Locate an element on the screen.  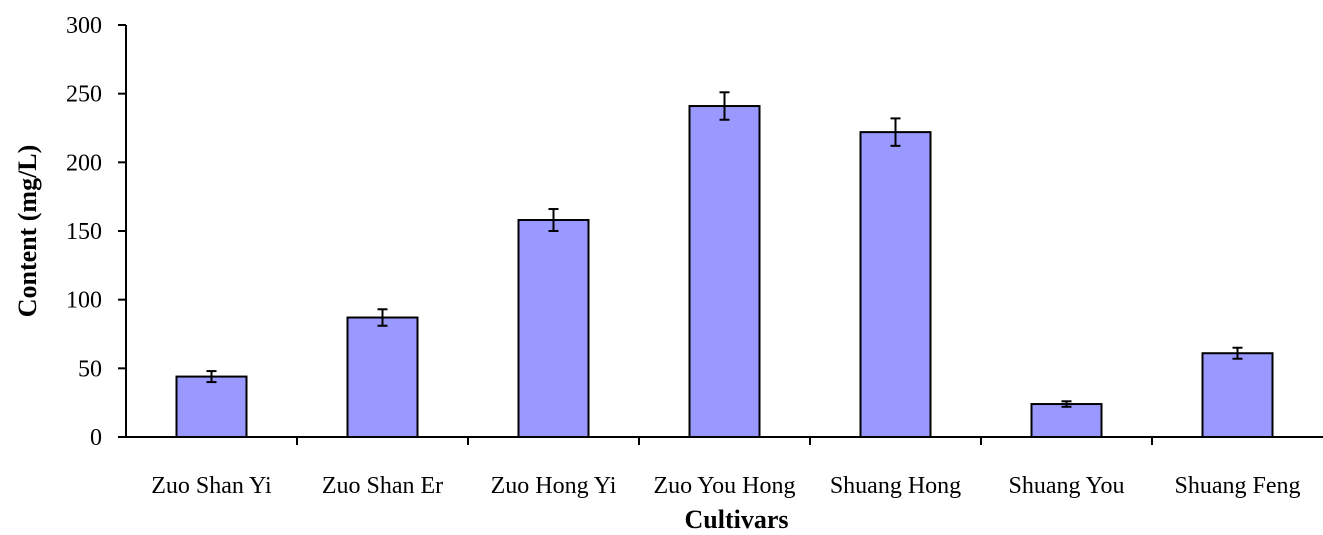
x-tick-label: Zuo Hong Yi is located at coordinates (554, 486).